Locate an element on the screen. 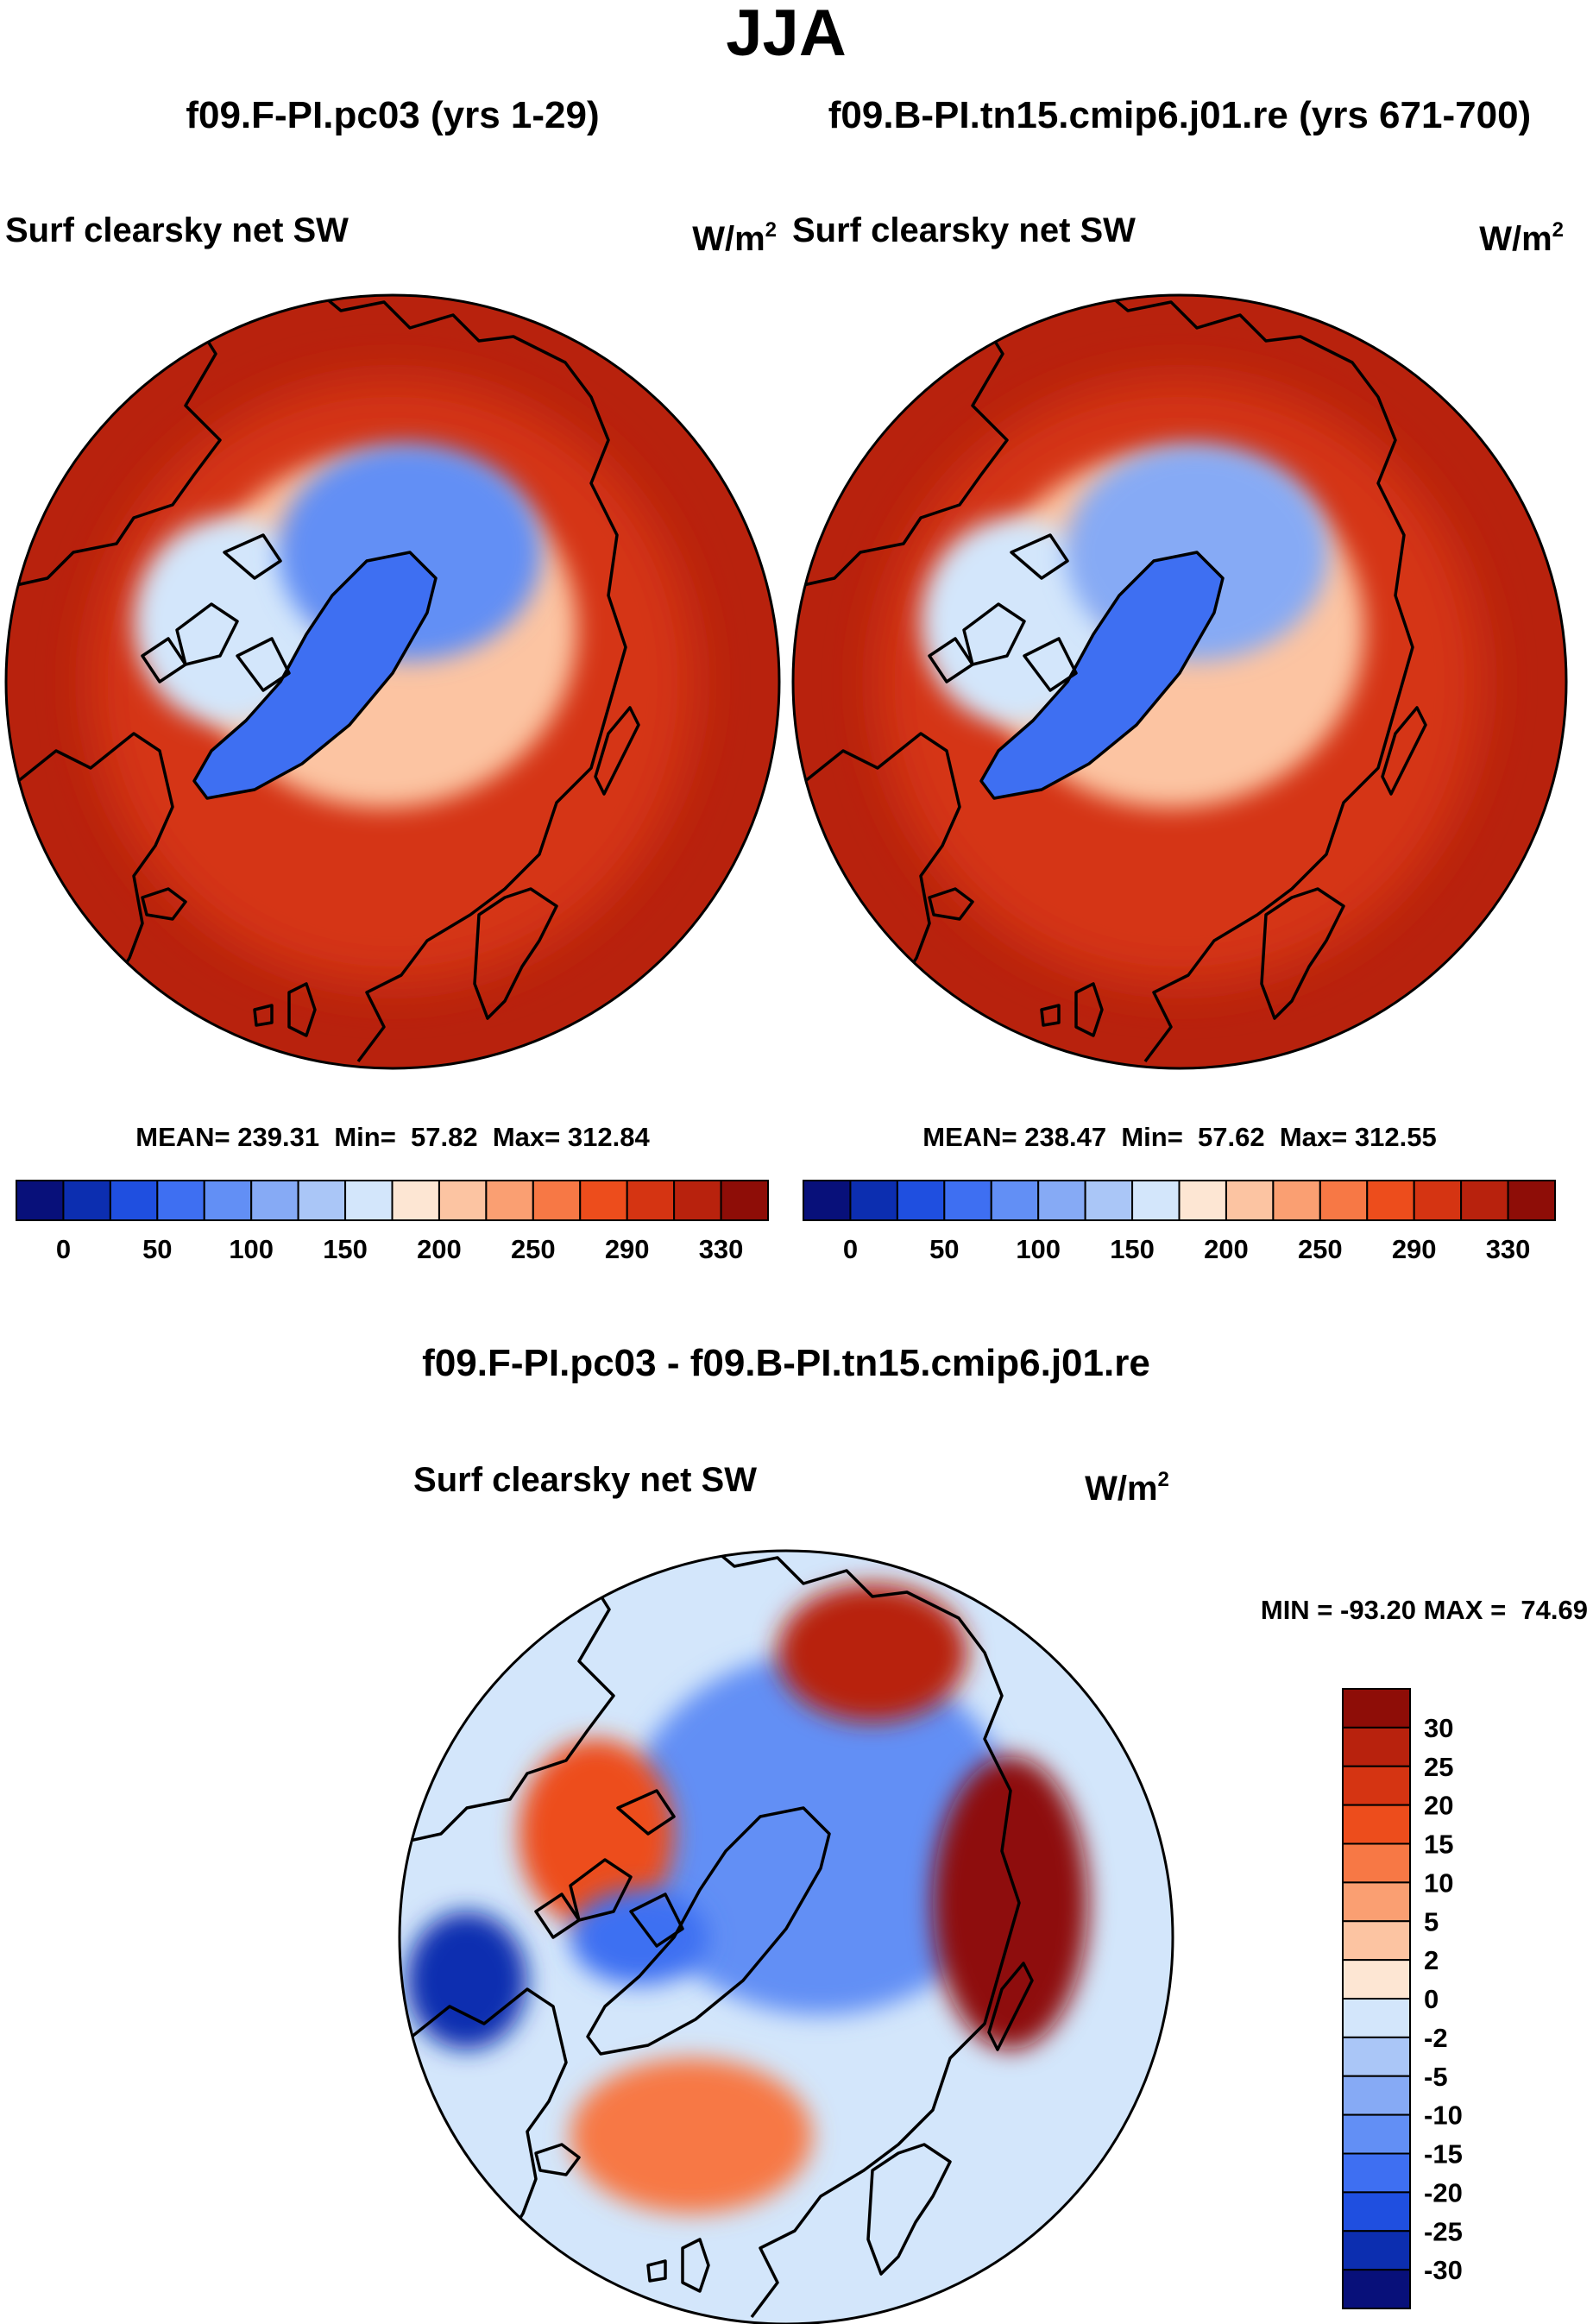  colorbar-tick-label: -5 is located at coordinates (1436, 2077).